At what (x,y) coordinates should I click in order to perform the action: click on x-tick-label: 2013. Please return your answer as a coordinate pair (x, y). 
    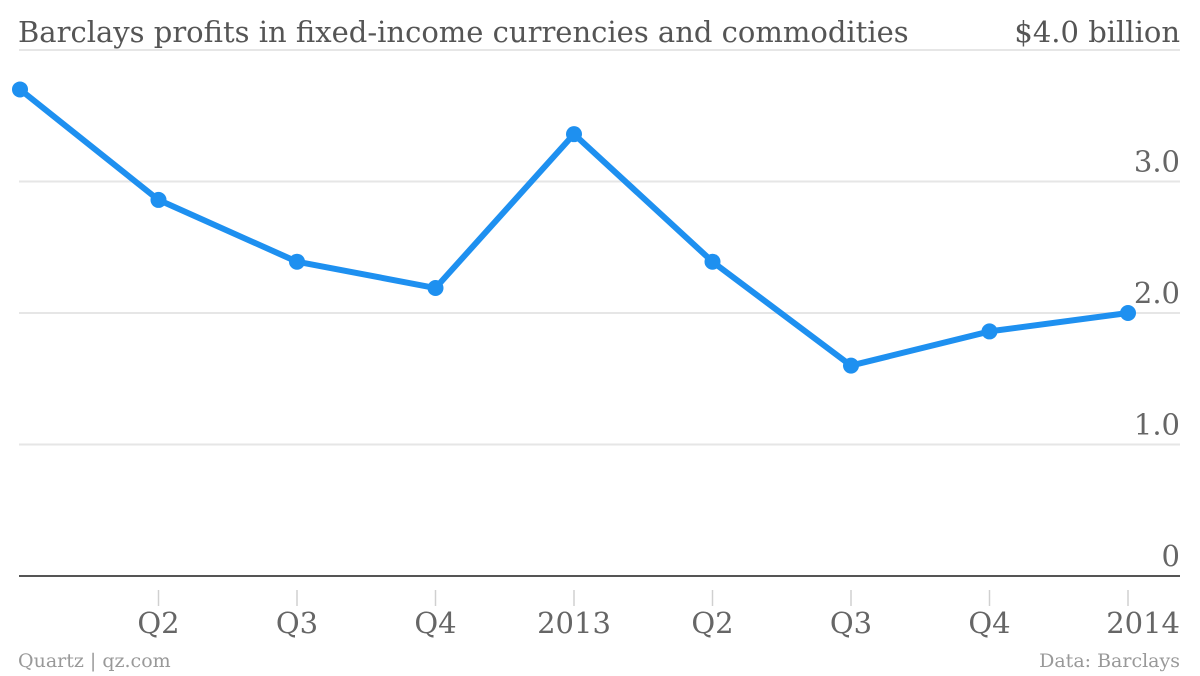
    Looking at the image, I should click on (574, 623).